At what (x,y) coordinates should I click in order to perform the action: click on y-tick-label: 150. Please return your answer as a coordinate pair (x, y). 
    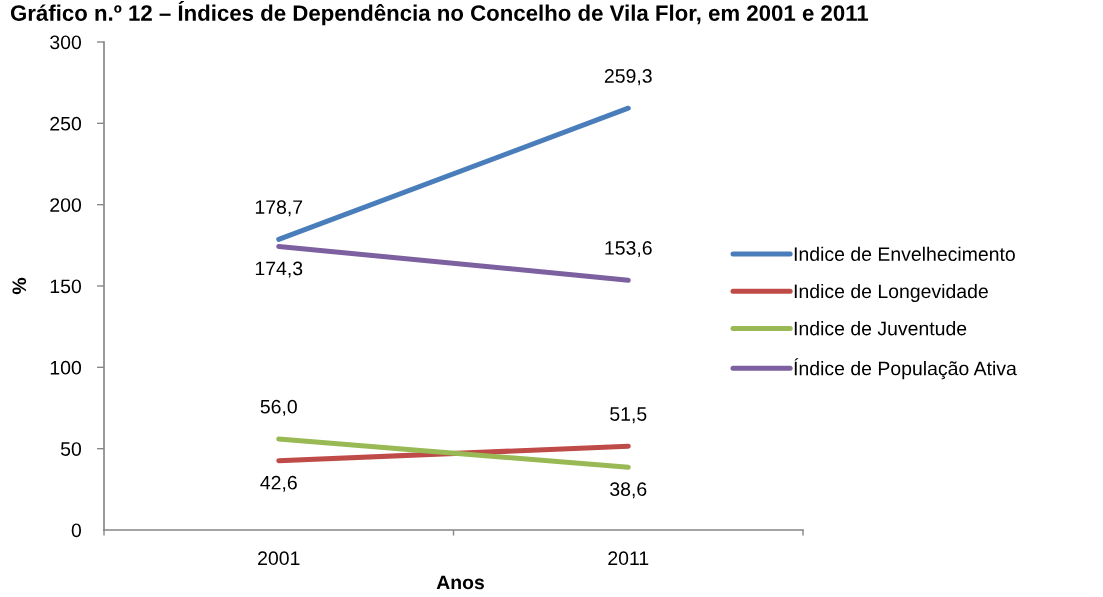
    Looking at the image, I should click on (66, 286).